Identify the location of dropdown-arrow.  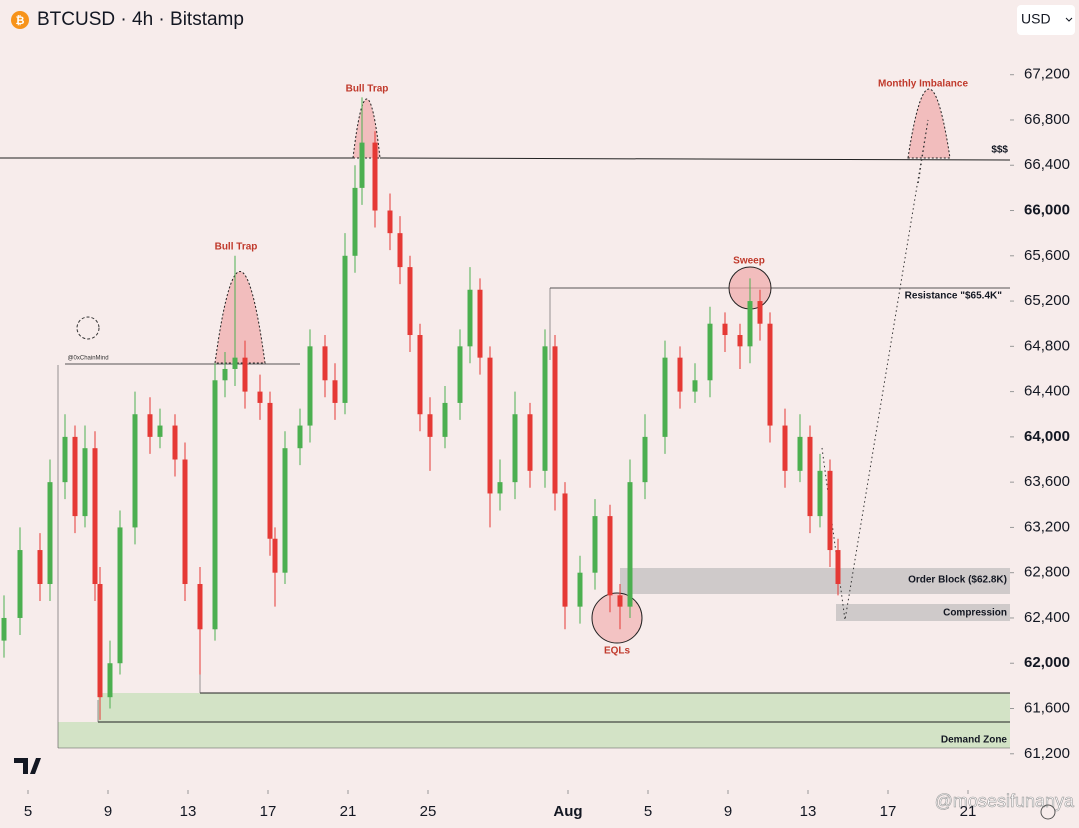
(1069, 19).